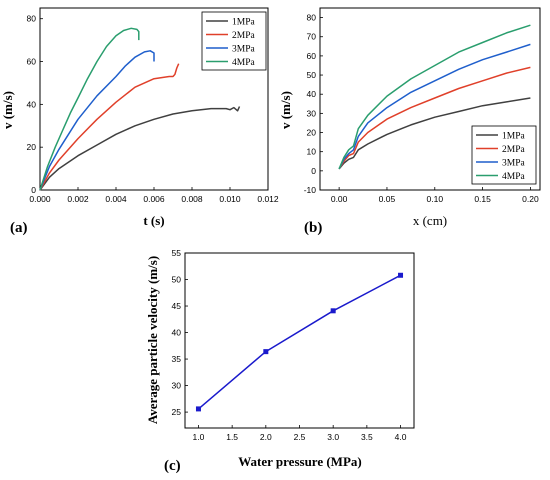 This screenshot has width=550, height=480. I want to click on x-tick-label: 4.0, so click(401, 437).